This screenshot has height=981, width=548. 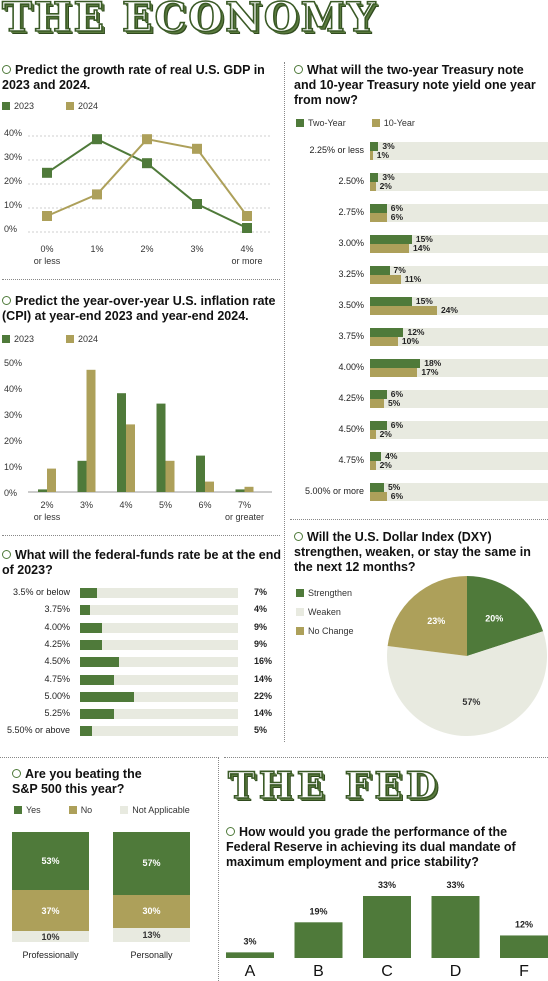 I want to click on value-label: 33%, so click(x=387, y=885).